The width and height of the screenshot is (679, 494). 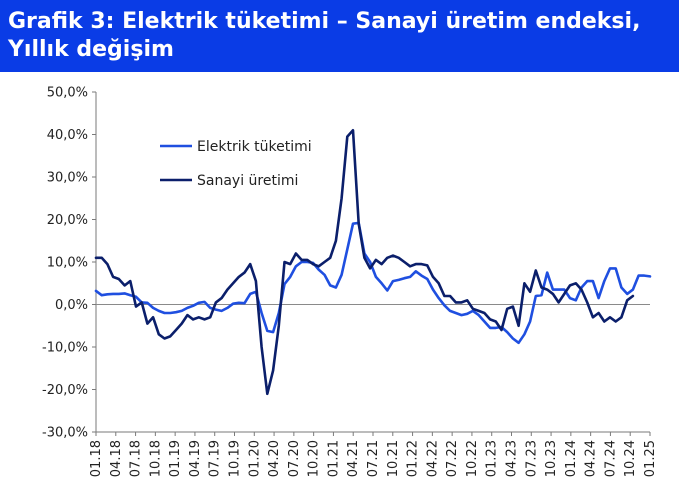 What do you see at coordinates (610, 458) in the screenshot?
I see `x-tick-label: 07.24` at bounding box center [610, 458].